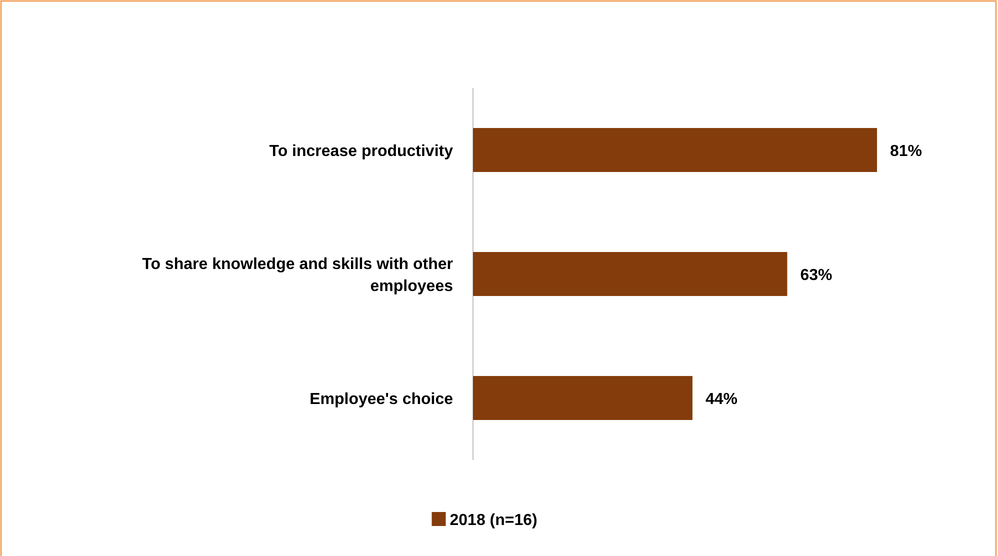  Describe the element at coordinates (494, 520) in the screenshot. I see `legend-label: 2018 (n=16)` at that location.